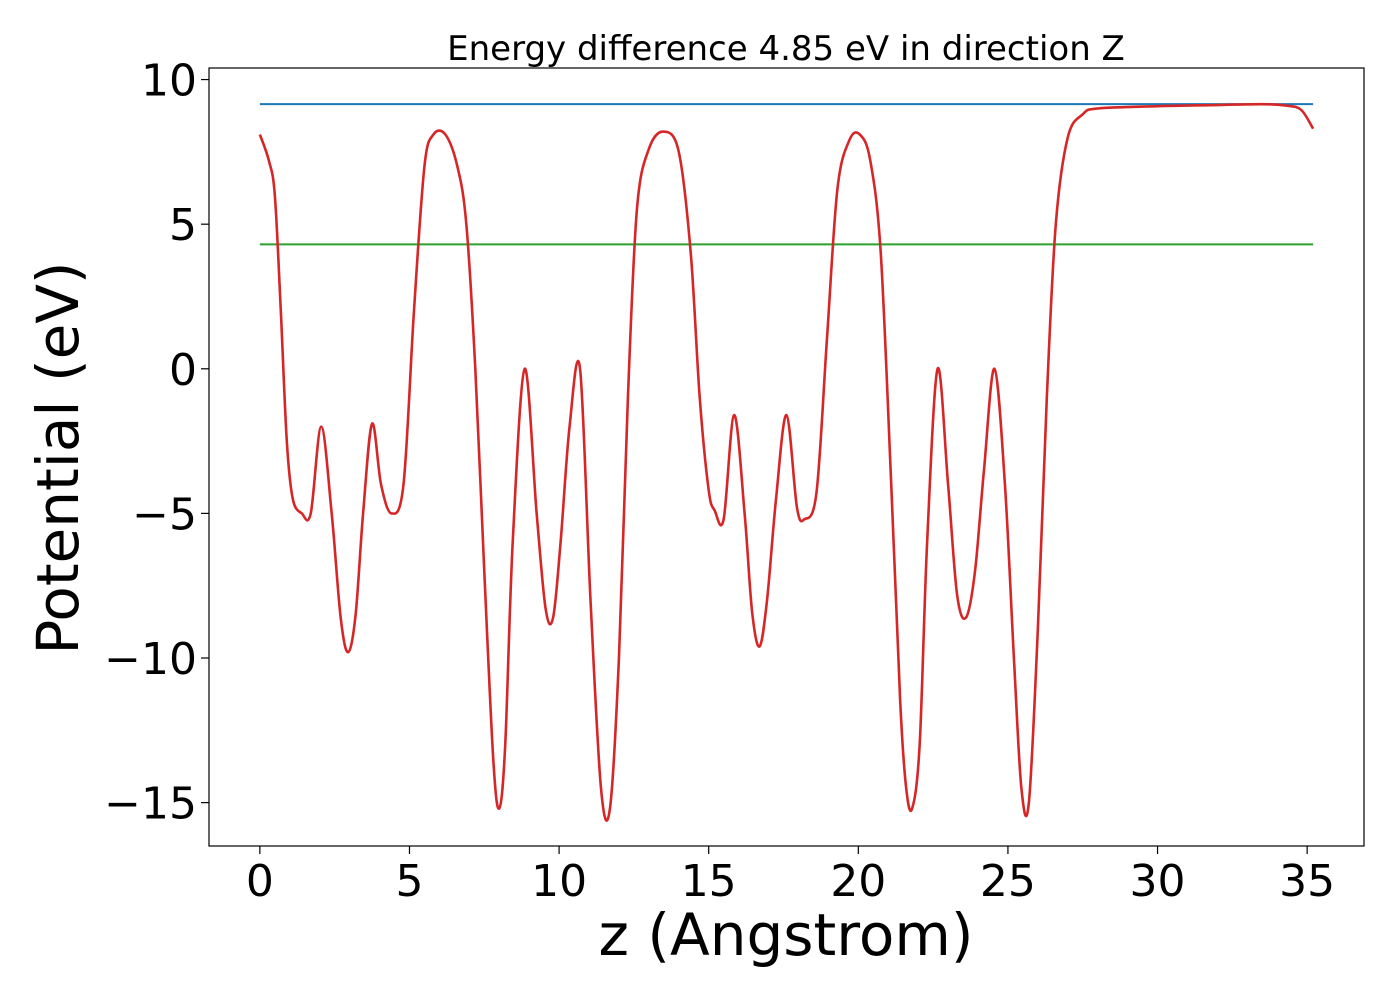  What do you see at coordinates (1307, 881) in the screenshot?
I see `x-tick-label: 35` at bounding box center [1307, 881].